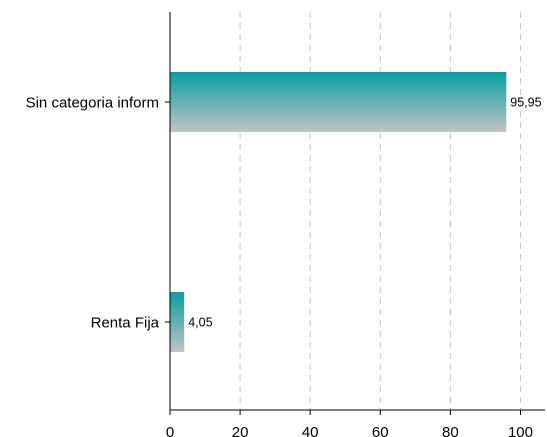  Describe the element at coordinates (170, 430) in the screenshot. I see `x-tick-label-0: 0` at that location.